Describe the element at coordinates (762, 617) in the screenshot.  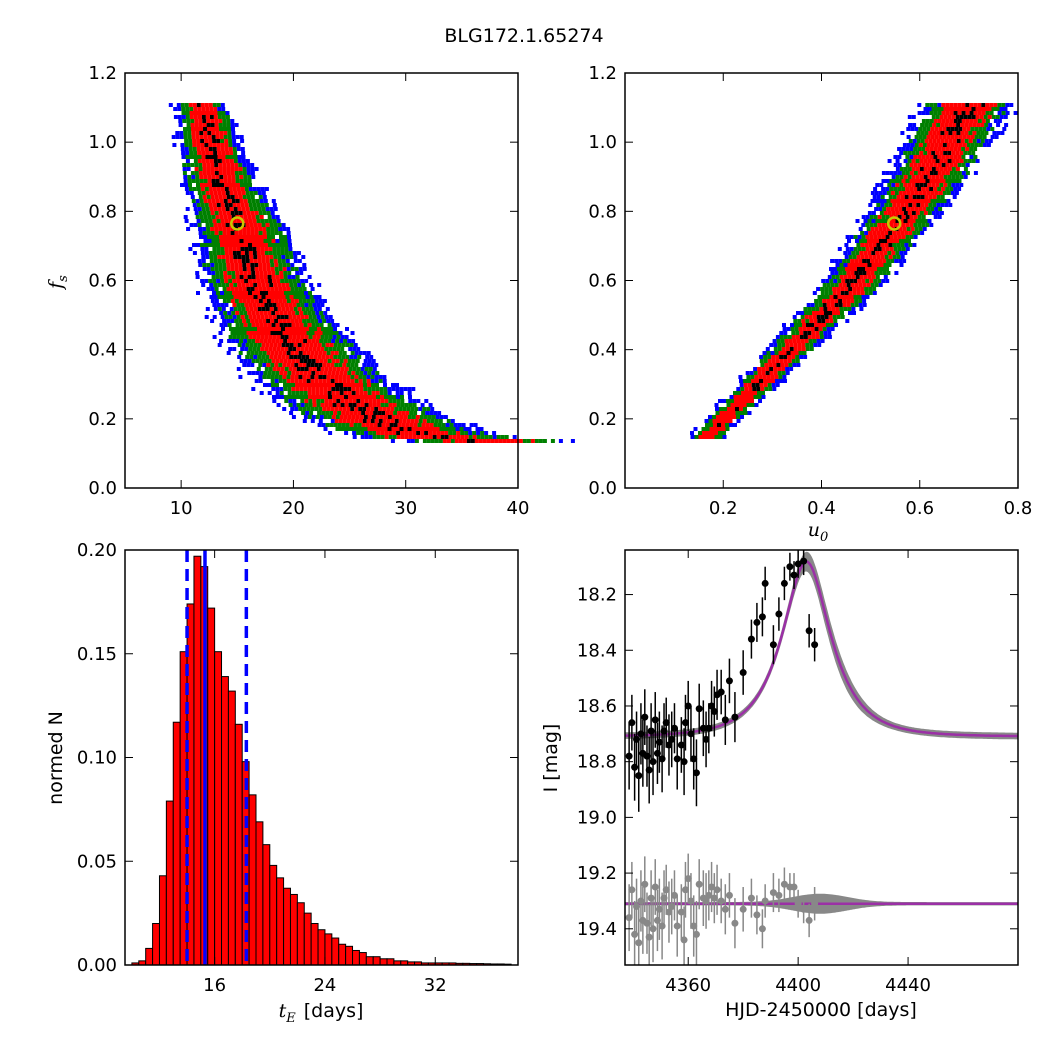
I see `data-point` at that location.